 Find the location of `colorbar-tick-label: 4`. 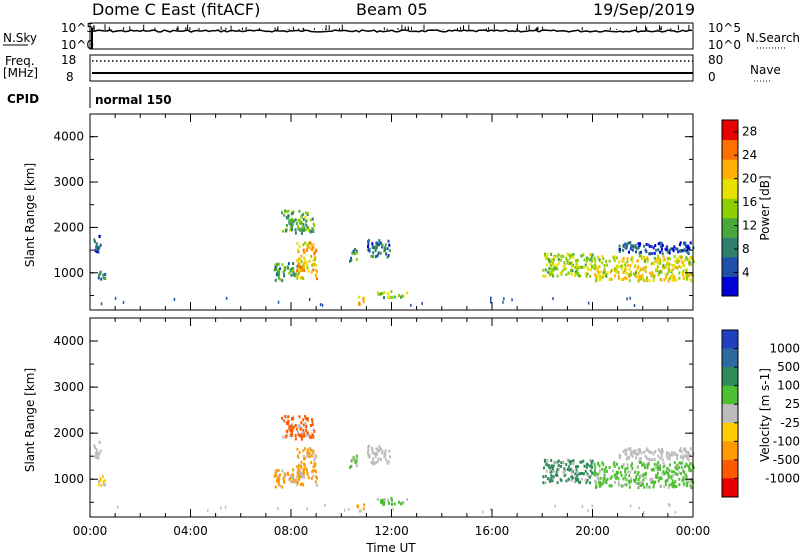

colorbar-tick-label: 4 is located at coordinates (746, 273).